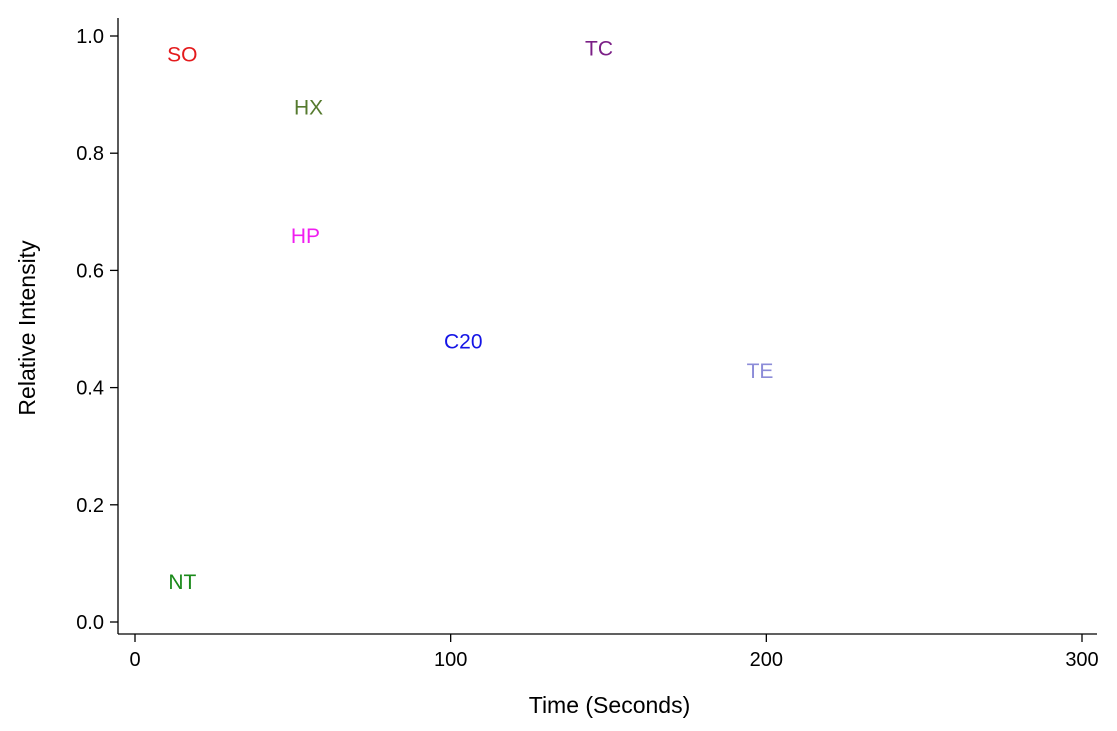 This screenshot has height=731, width=1117. What do you see at coordinates (90, 506) in the screenshot?
I see `y-tick-label: 0.2` at bounding box center [90, 506].